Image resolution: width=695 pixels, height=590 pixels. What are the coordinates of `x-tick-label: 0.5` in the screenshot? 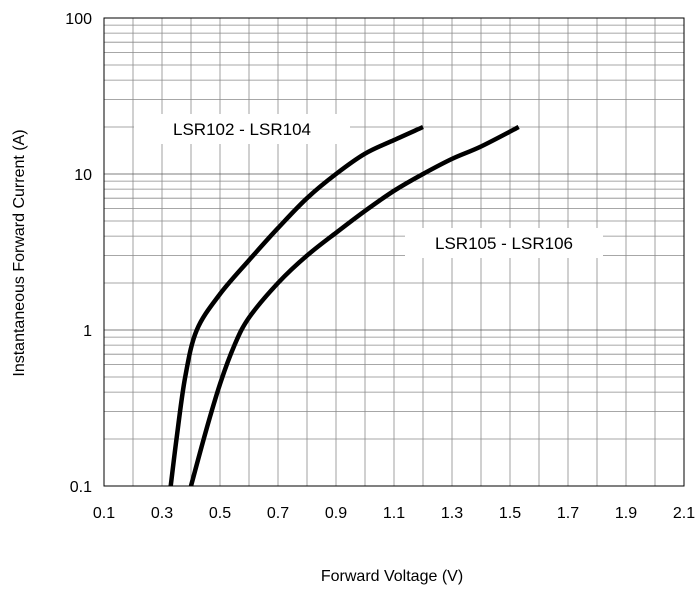 It's located at (220, 513).